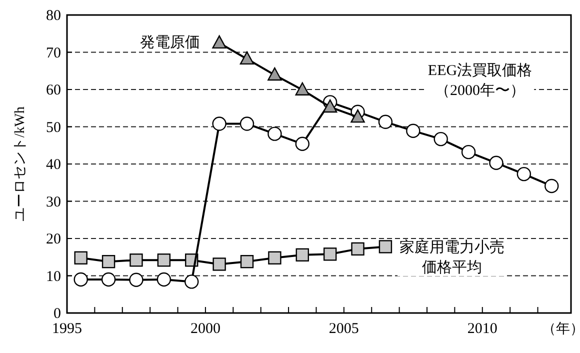  I want to click on y-tick-label: 70, so click(53, 53).